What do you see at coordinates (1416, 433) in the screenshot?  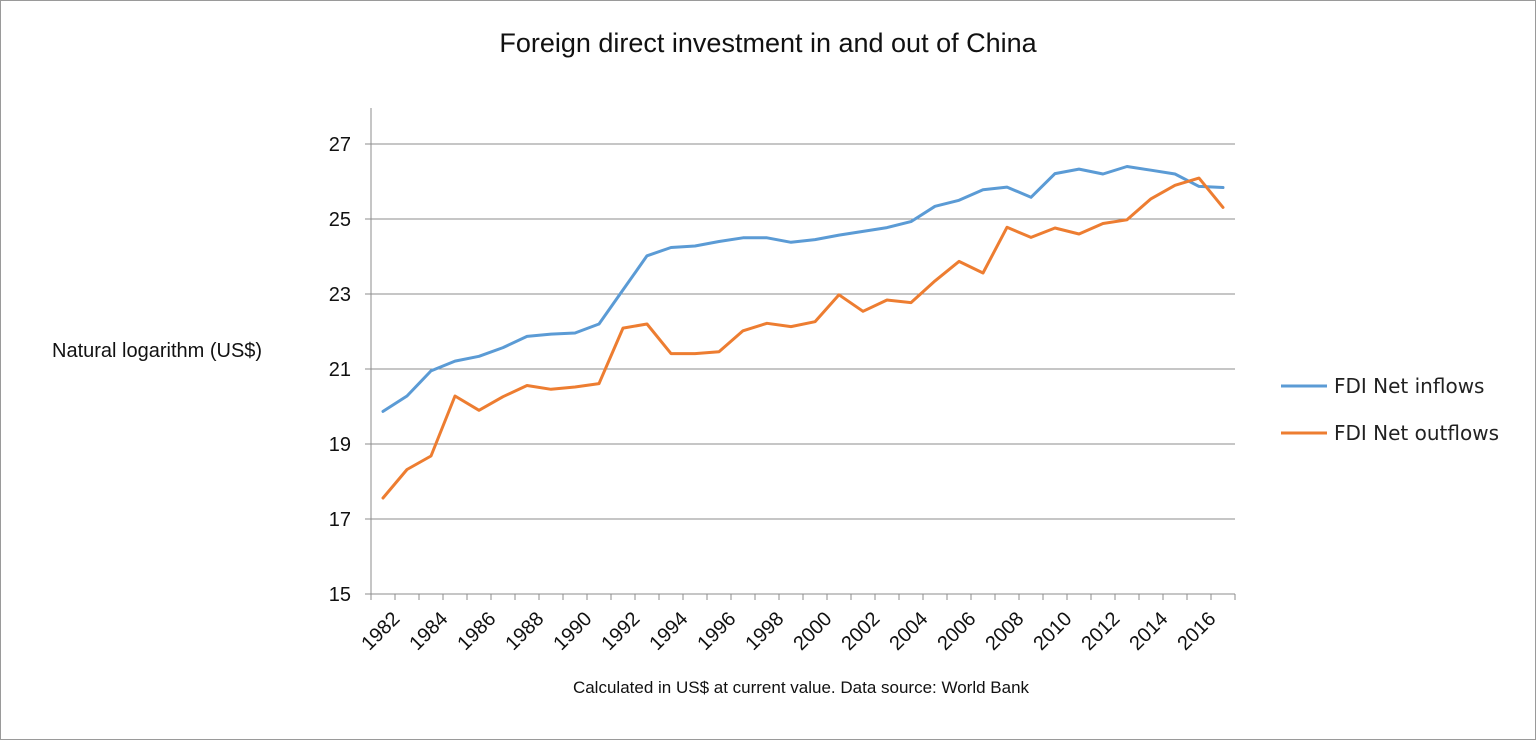 I see `legend-label: FDI Net outflows` at bounding box center [1416, 433].